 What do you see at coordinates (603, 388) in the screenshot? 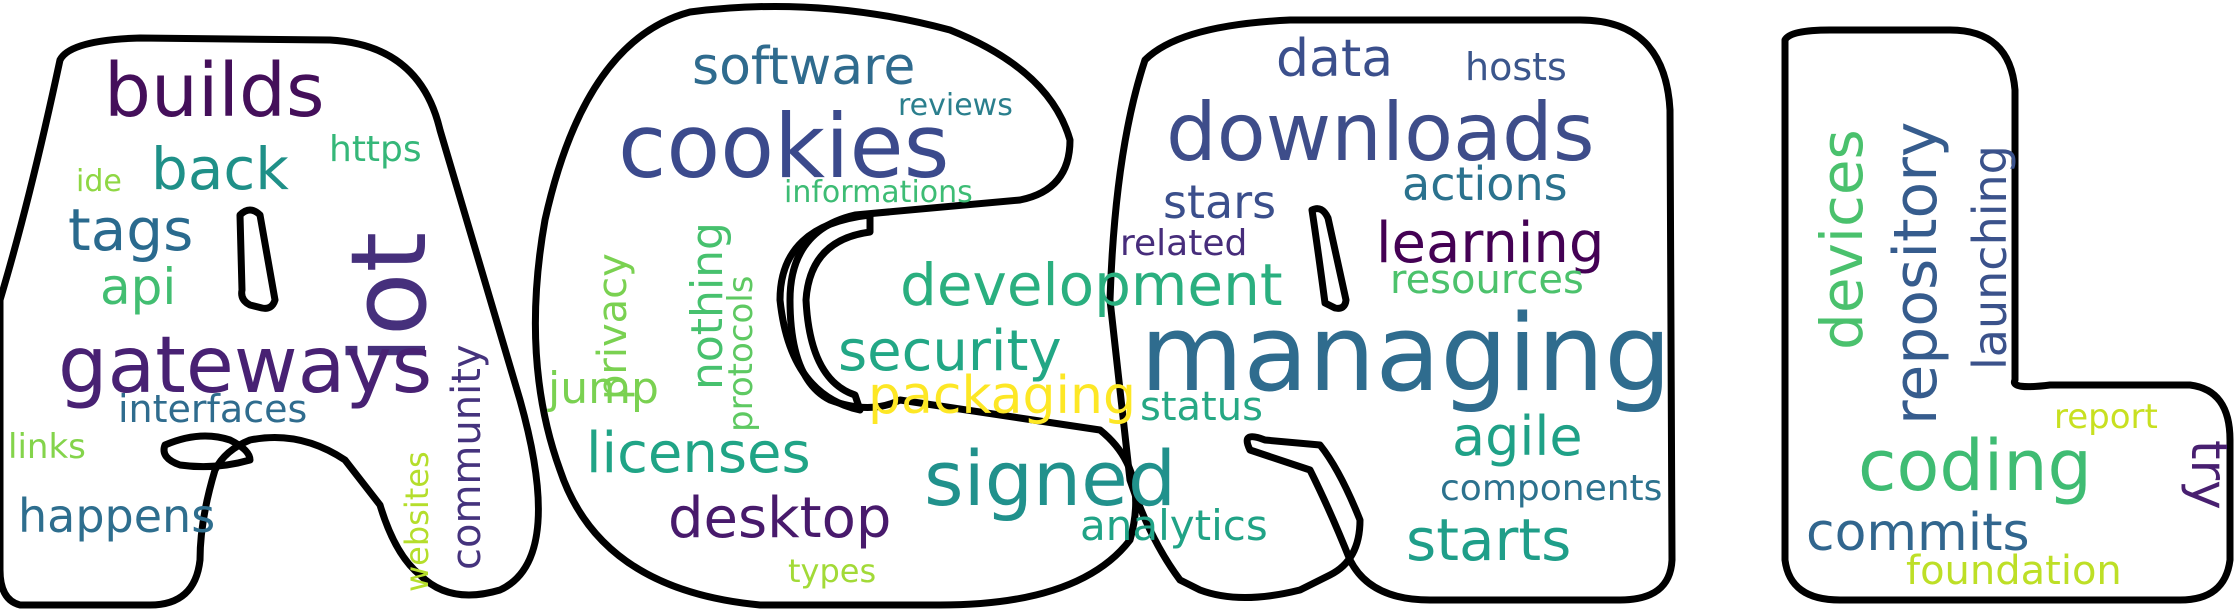
I see `word-jump: jump` at bounding box center [603, 388].